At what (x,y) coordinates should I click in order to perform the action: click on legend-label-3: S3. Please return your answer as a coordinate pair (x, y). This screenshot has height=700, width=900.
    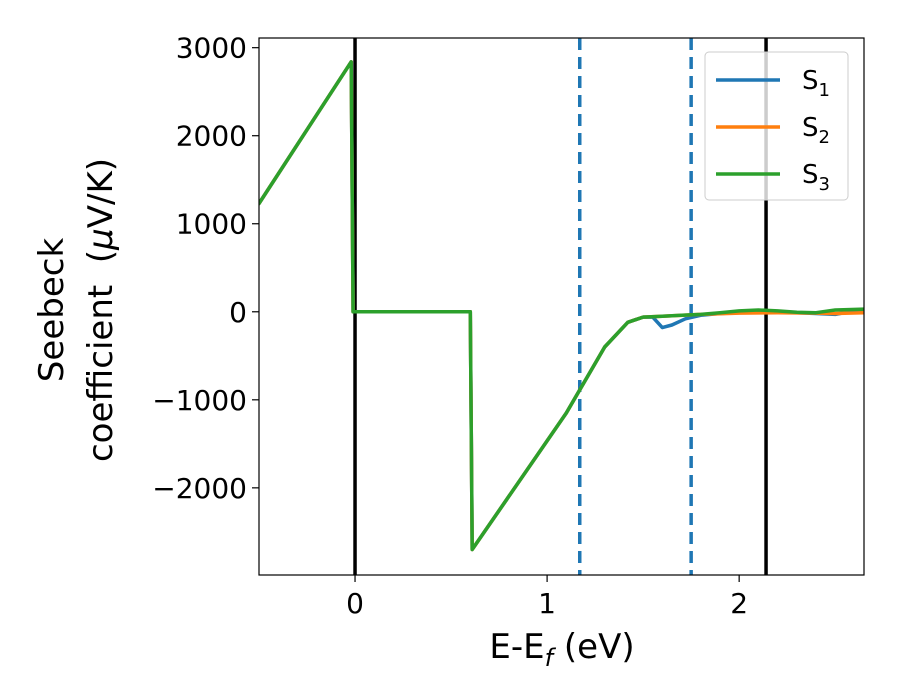
    Looking at the image, I should click on (816, 177).